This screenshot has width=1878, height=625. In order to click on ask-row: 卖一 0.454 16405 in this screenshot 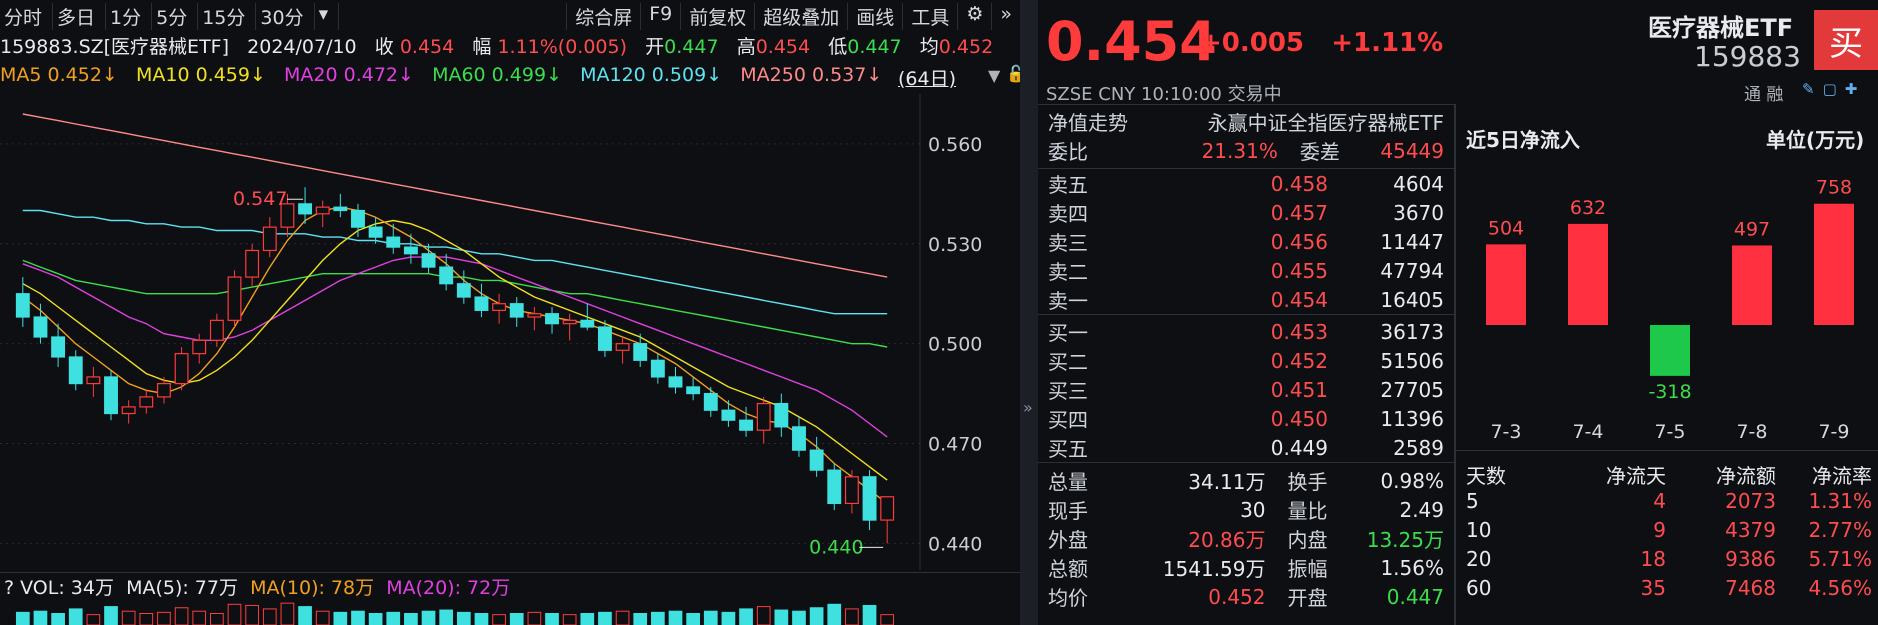, I will do `click(1246, 299)`.